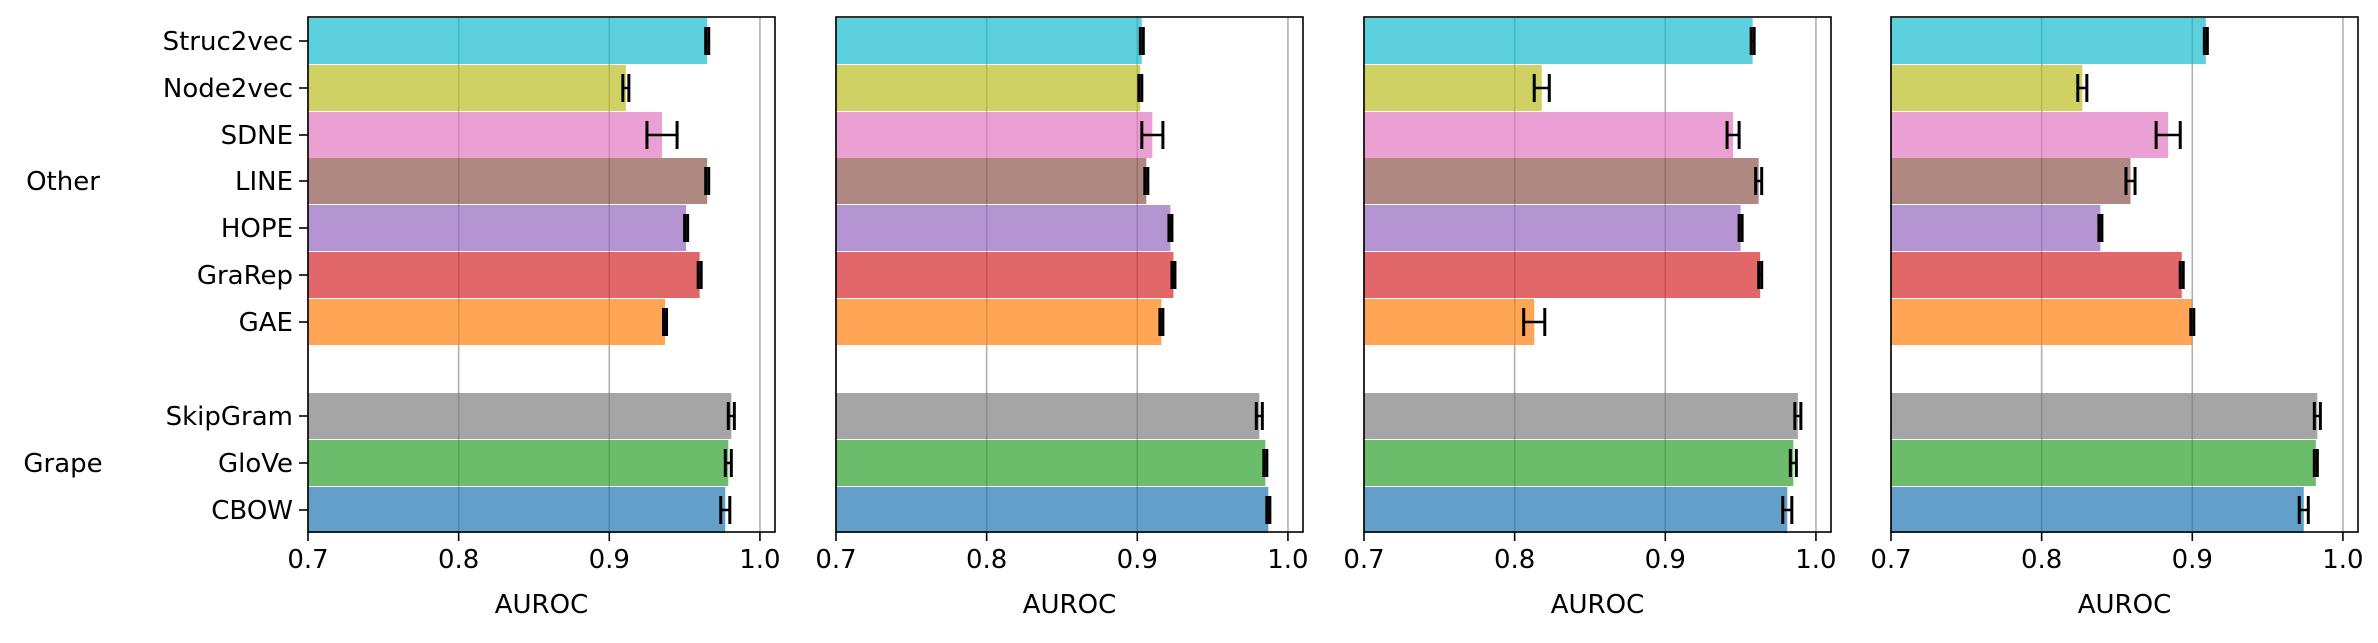  Describe the element at coordinates (252, 511) in the screenshot. I see `ytick-label-cbow: CBOW` at that location.